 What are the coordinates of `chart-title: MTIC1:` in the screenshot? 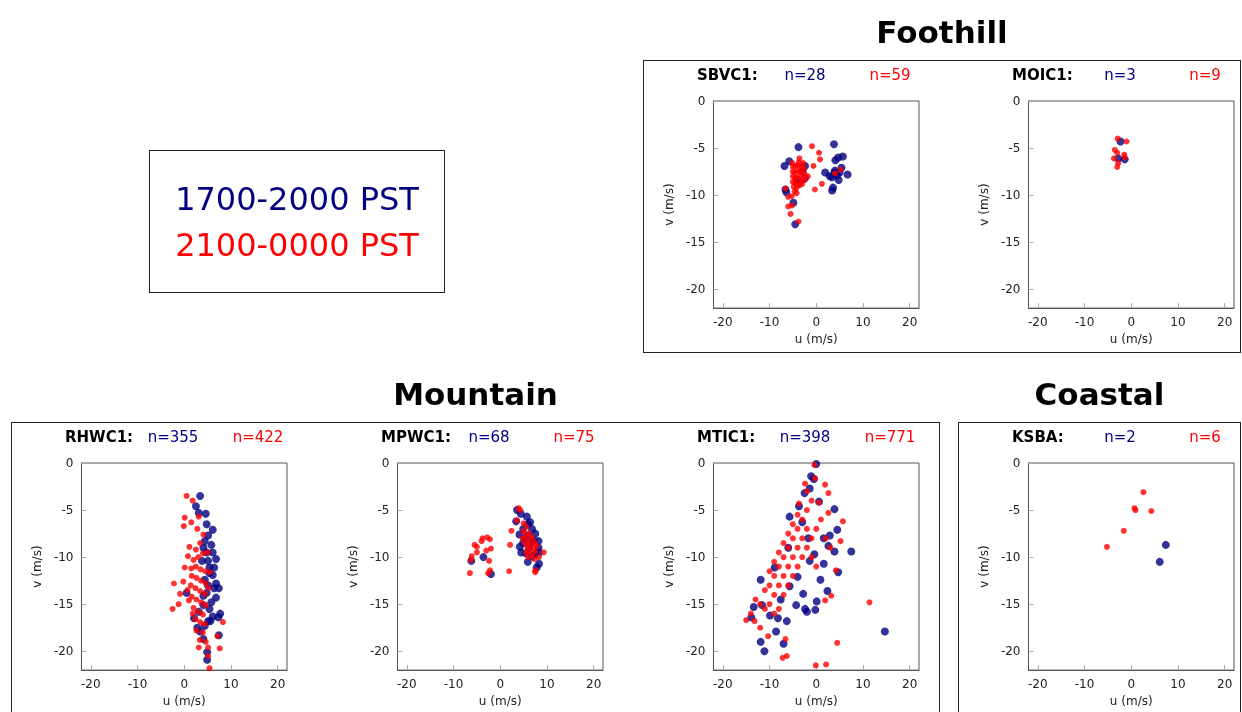 It's located at (726, 437).